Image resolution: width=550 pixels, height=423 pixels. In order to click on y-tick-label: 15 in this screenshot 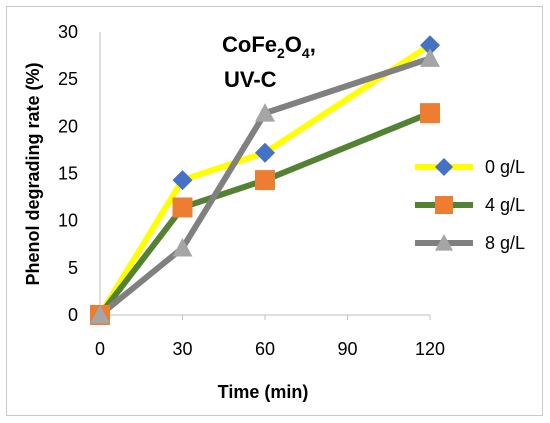, I will do `click(68, 174)`.